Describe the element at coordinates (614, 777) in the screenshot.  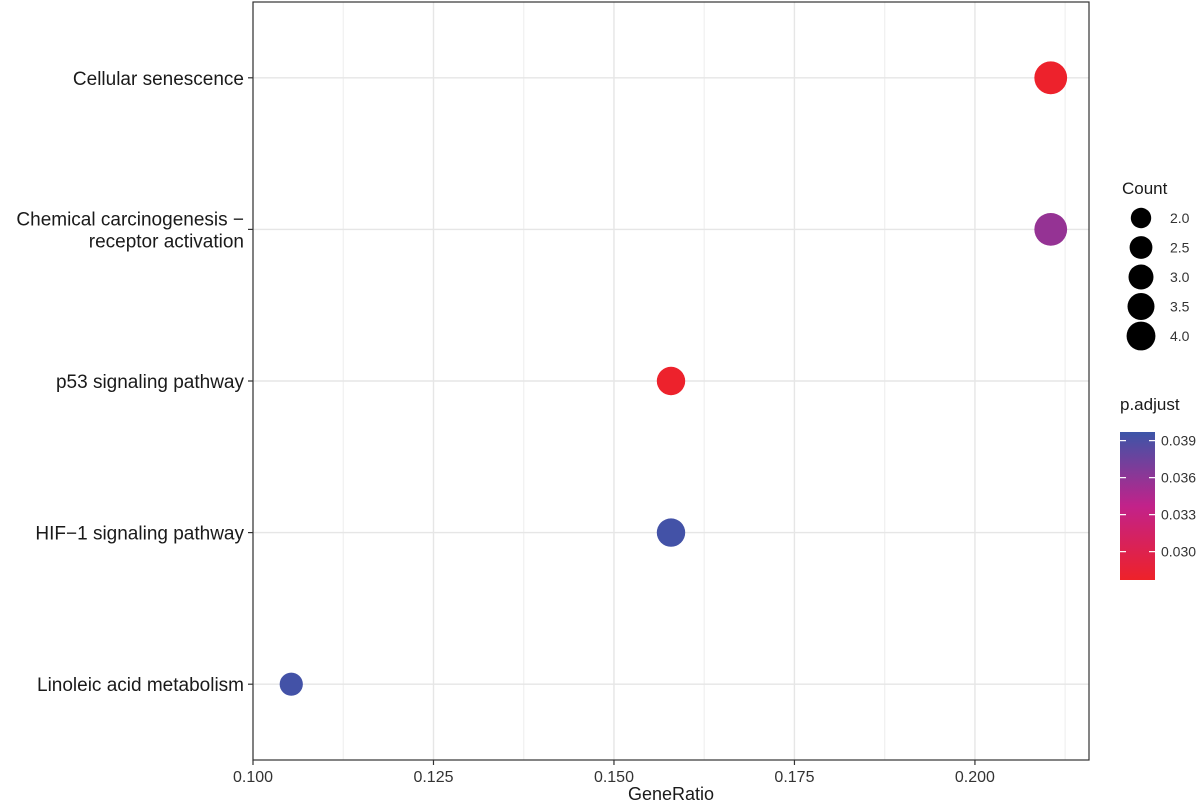
I see `x-tick-label: 0.150` at that location.